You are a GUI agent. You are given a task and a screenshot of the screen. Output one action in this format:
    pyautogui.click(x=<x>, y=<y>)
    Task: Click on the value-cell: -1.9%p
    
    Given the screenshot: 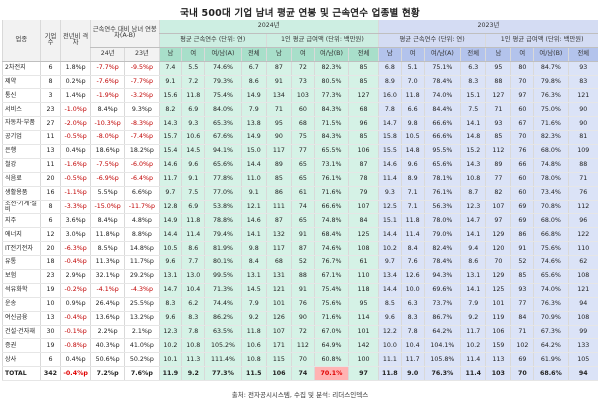 What is the action you would take?
    pyautogui.click(x=107, y=96)
    